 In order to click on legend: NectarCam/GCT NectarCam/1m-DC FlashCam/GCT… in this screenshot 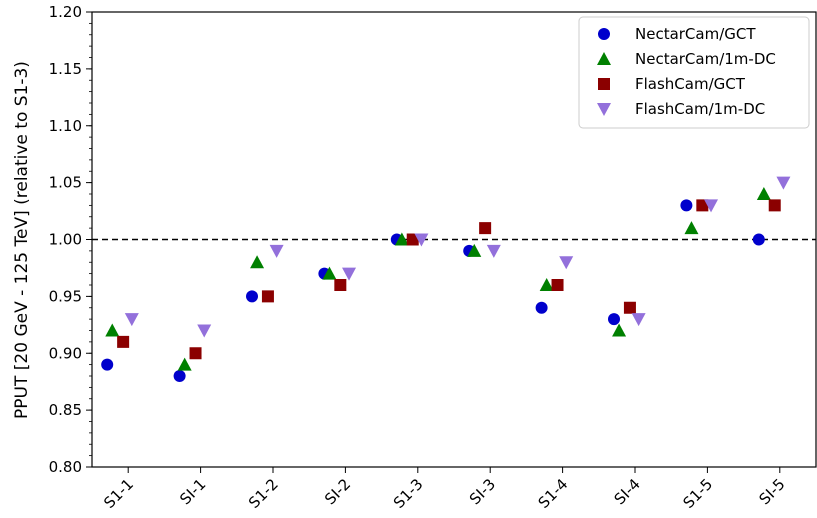, I will do `click(694, 72)`.